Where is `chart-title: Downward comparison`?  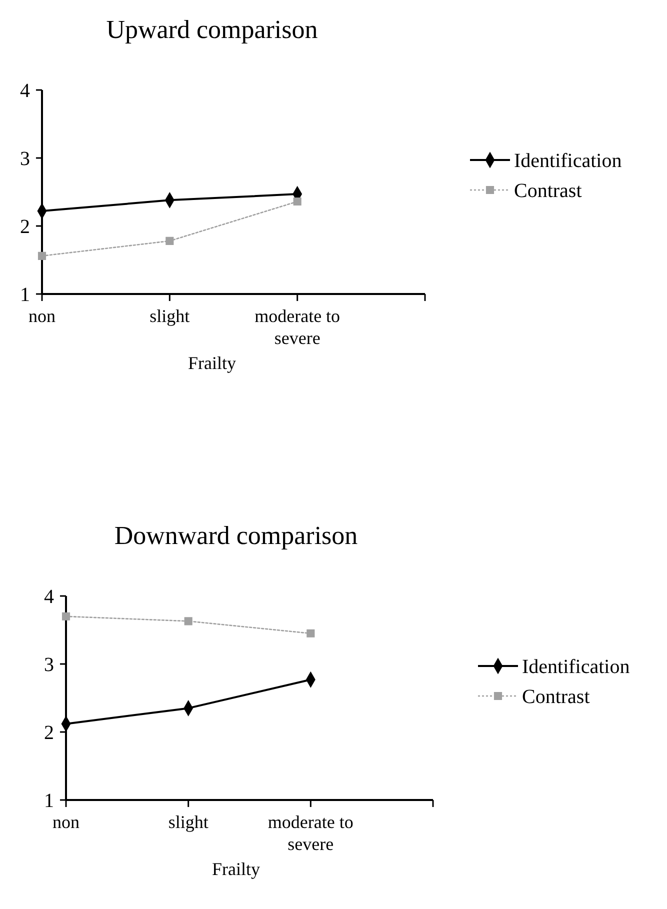
chart-title: Downward comparison is located at coordinates (236, 535).